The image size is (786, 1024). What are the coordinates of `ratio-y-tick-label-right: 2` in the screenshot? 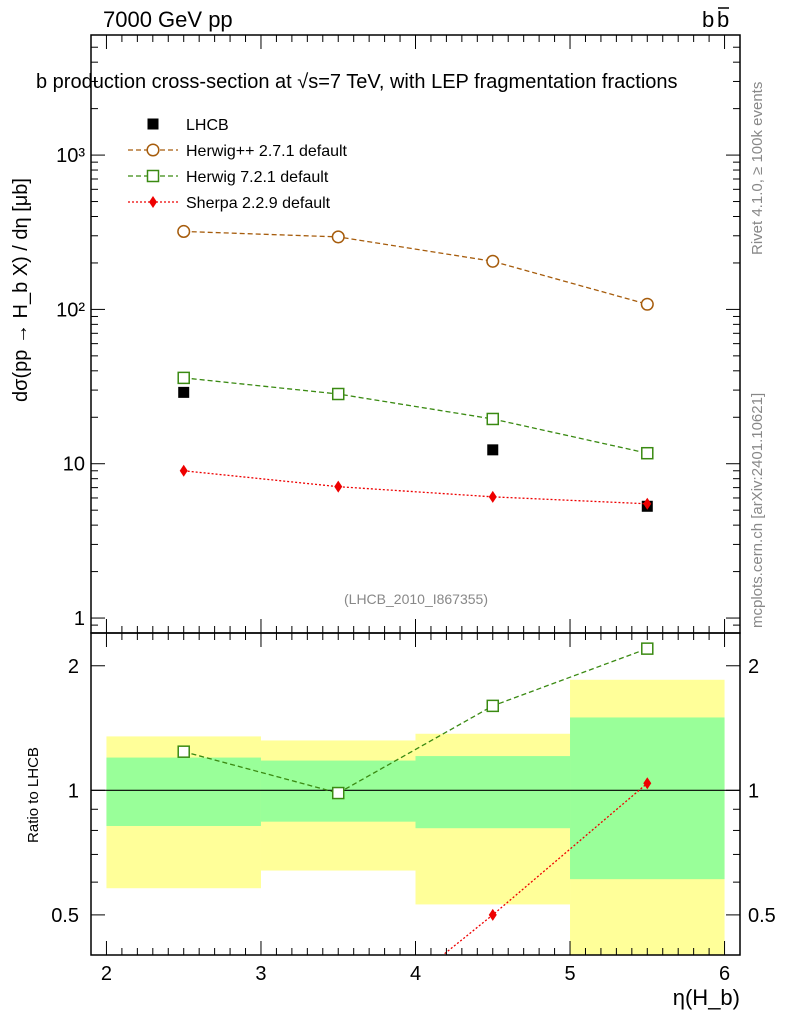 It's located at (753, 667).